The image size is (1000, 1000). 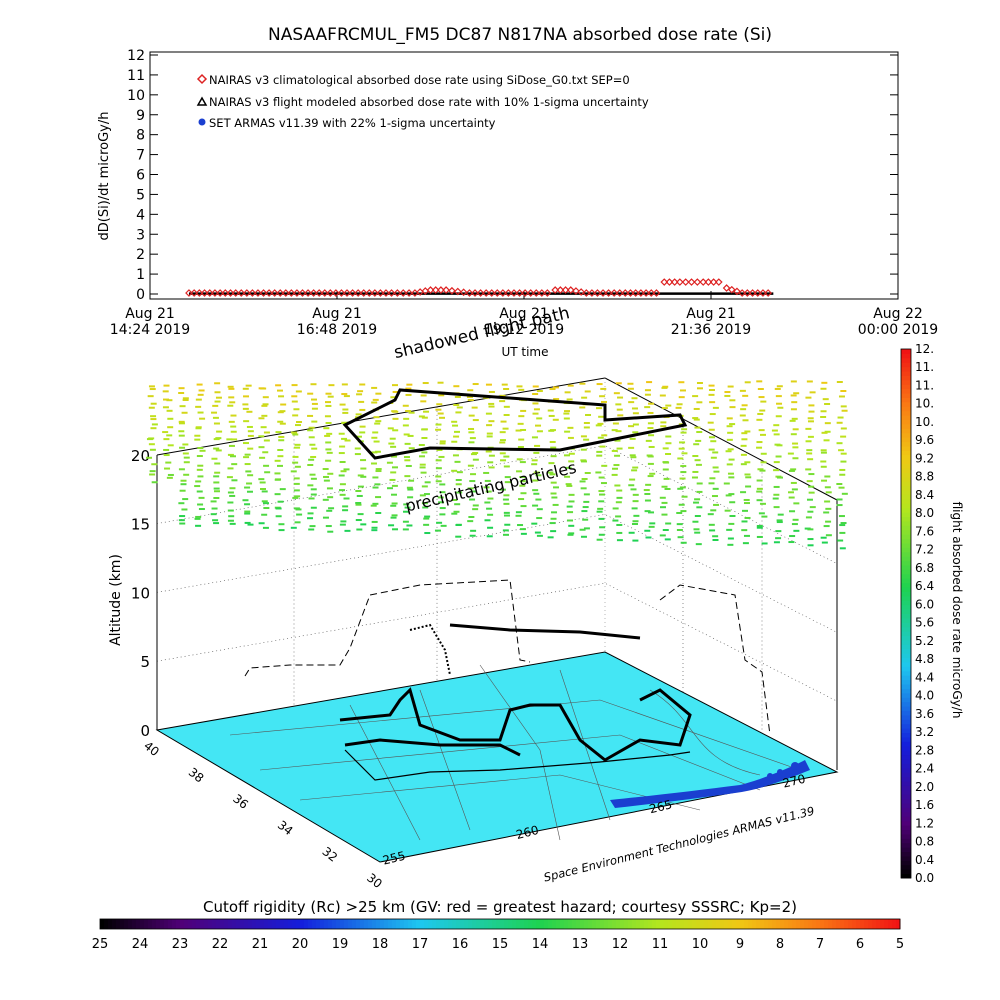 I want to click on x-tick-label-date: Aug 21, so click(x=524, y=314).